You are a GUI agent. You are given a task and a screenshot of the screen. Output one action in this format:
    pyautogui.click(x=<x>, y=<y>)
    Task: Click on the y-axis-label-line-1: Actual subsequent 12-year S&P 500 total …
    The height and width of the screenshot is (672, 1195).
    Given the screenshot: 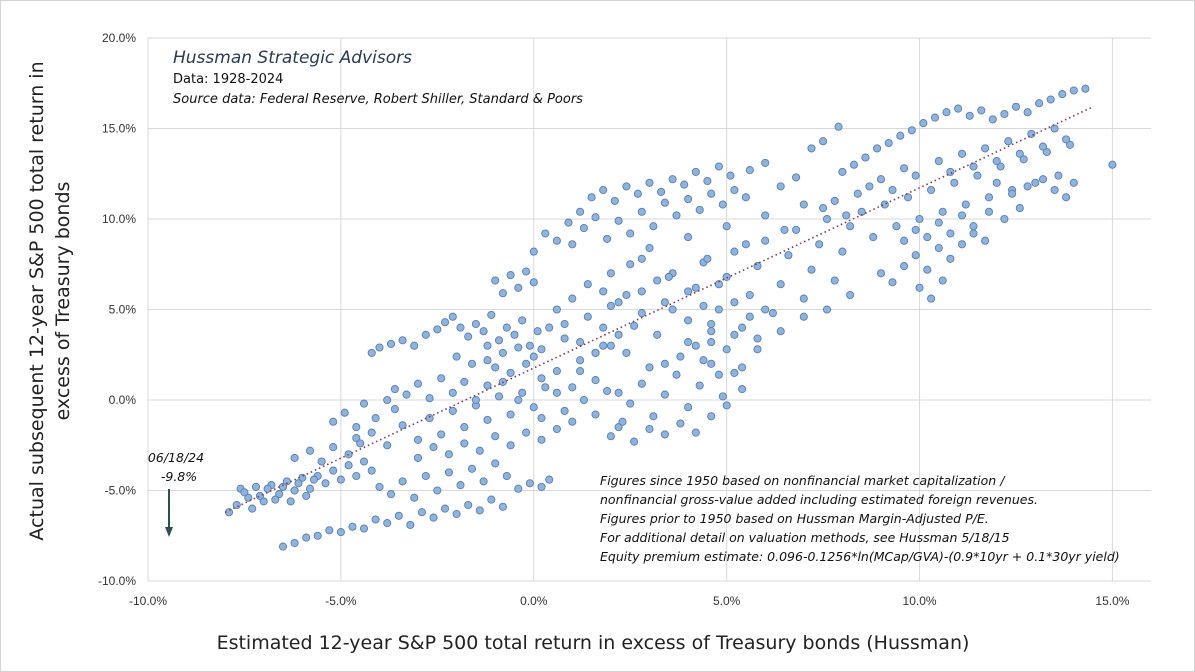 What is the action you would take?
    pyautogui.click(x=37, y=300)
    